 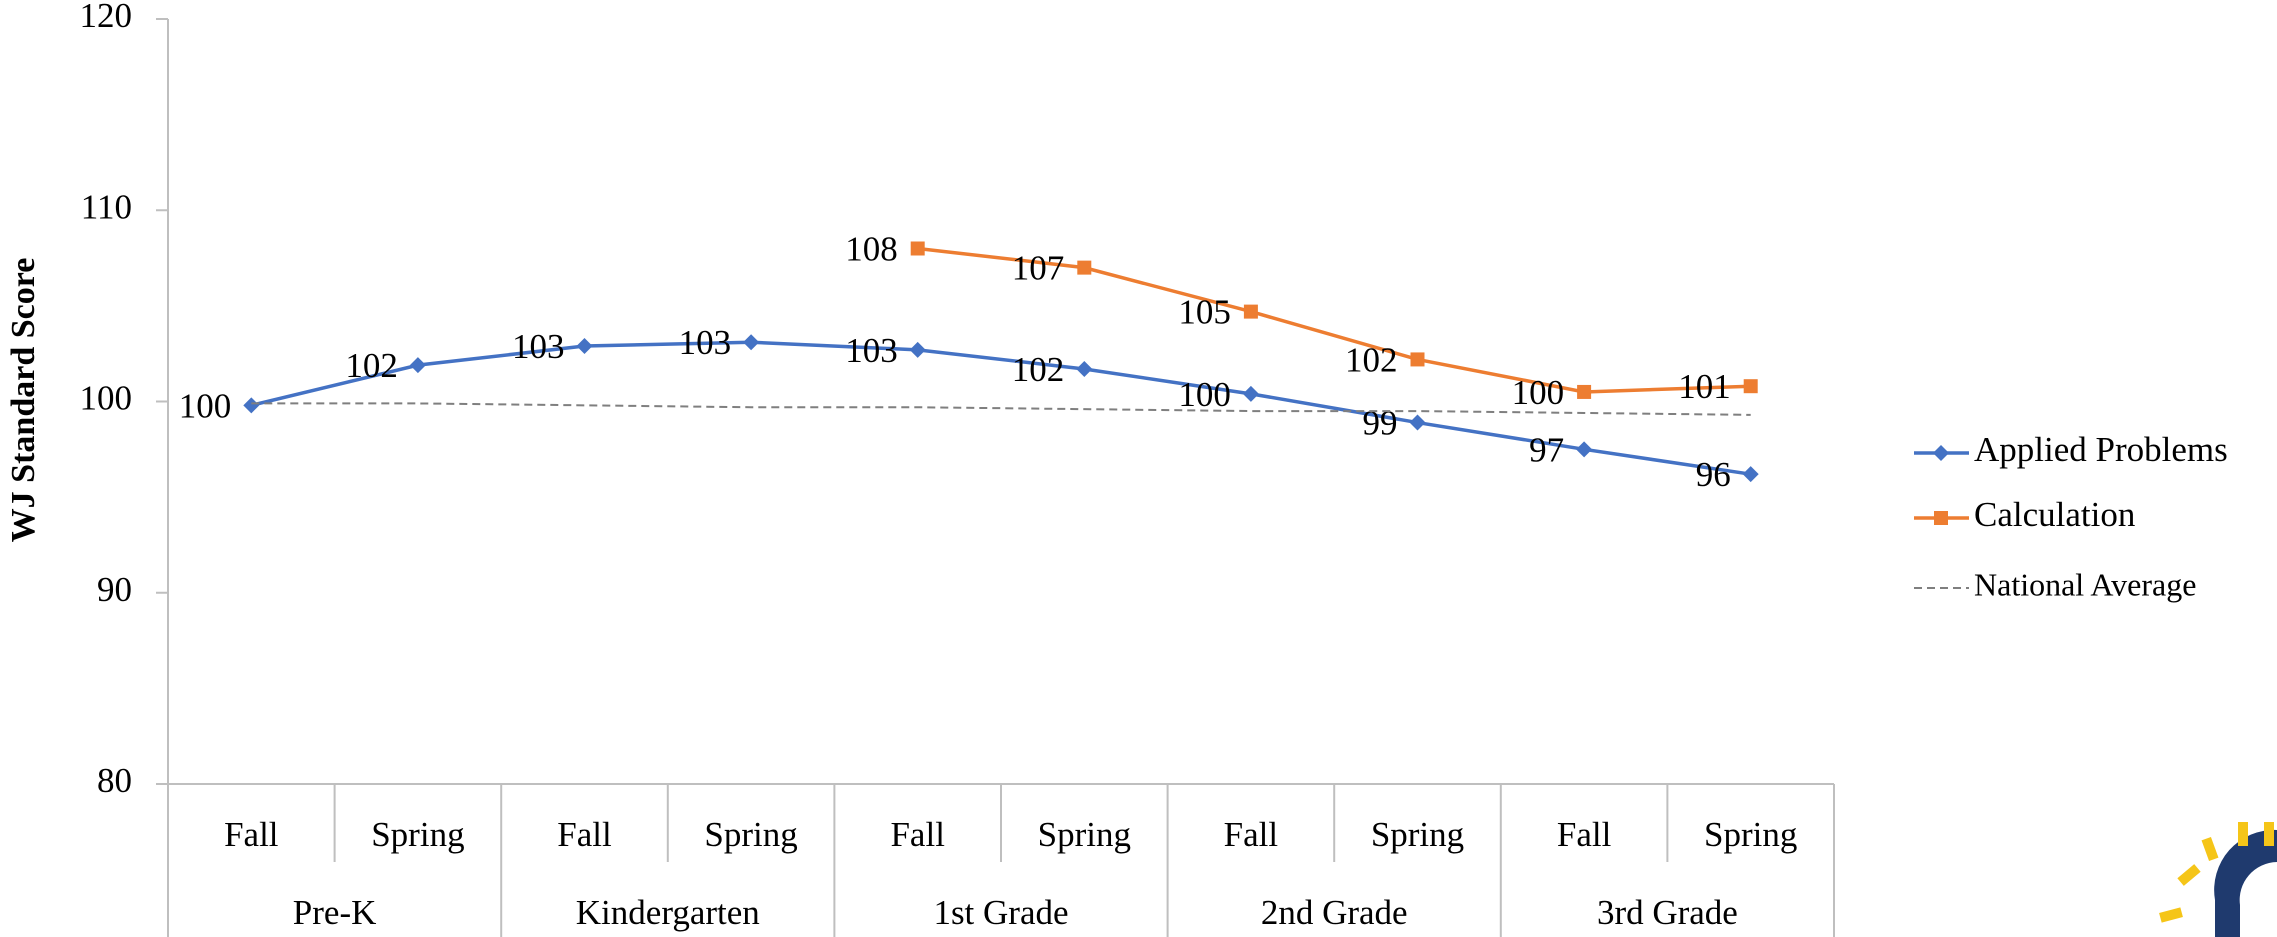 I want to click on group-label: 1st Grade, so click(x=1000, y=912).